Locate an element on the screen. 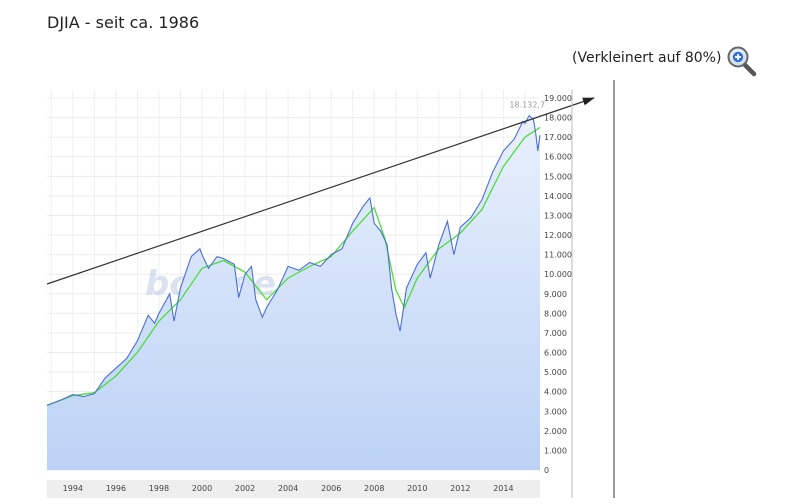 The height and width of the screenshot is (504, 788). y-tick-label: 10.000 is located at coordinates (558, 274).